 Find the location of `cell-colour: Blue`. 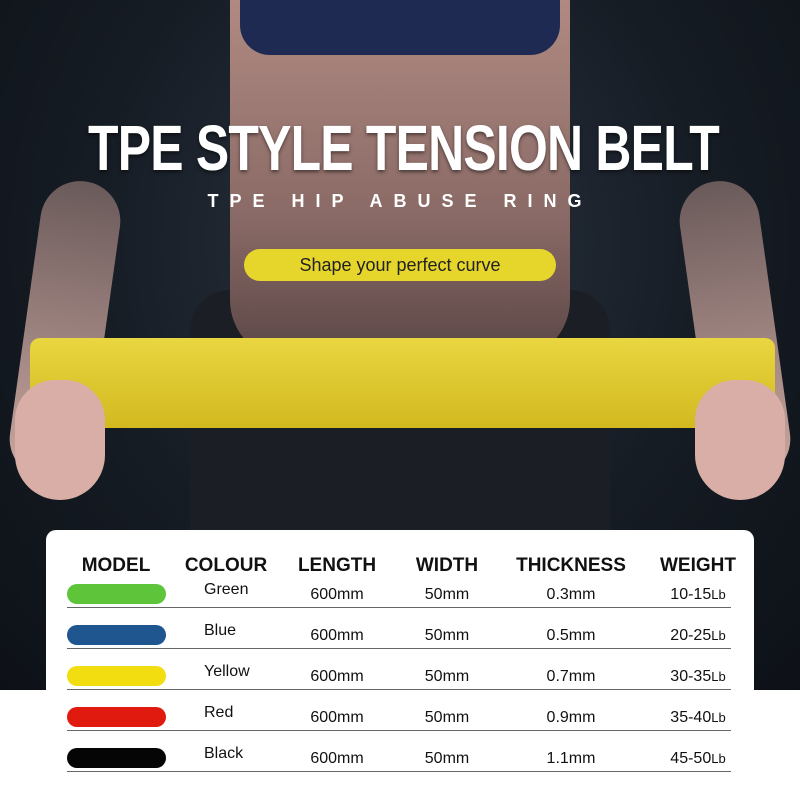

cell-colour: Blue is located at coordinates (220, 630).